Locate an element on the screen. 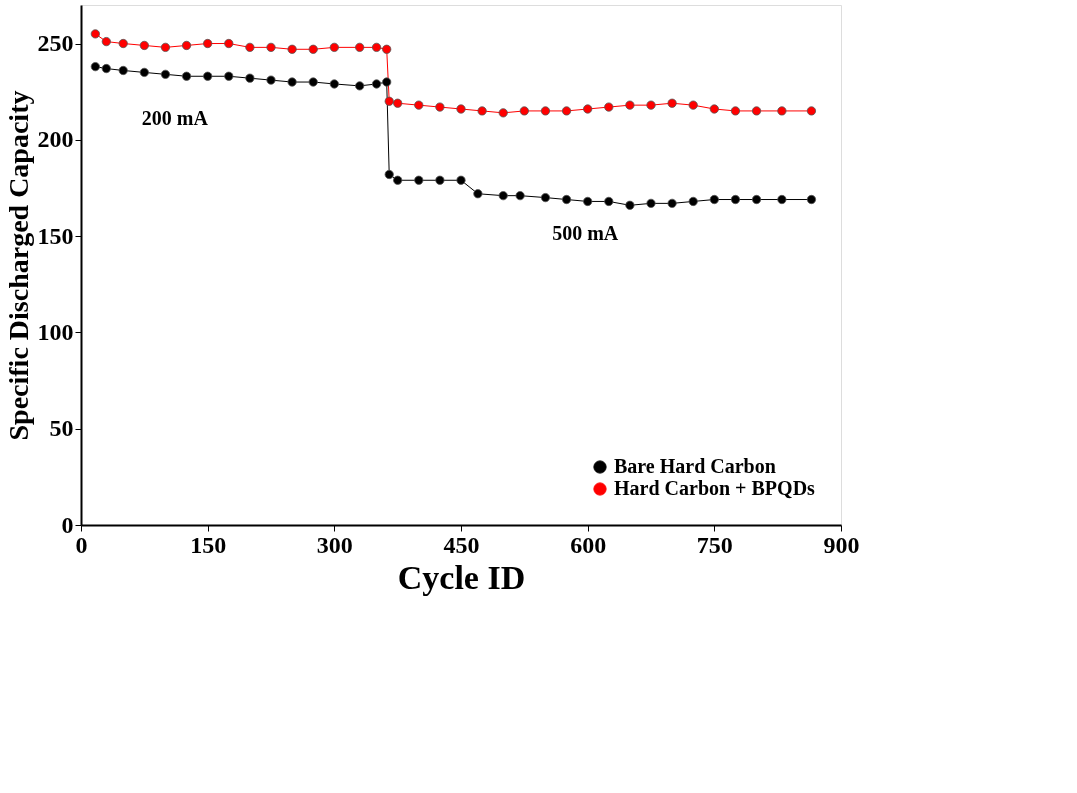 The image size is (1077, 793). y-tick-label: 200 is located at coordinates (55, 139).